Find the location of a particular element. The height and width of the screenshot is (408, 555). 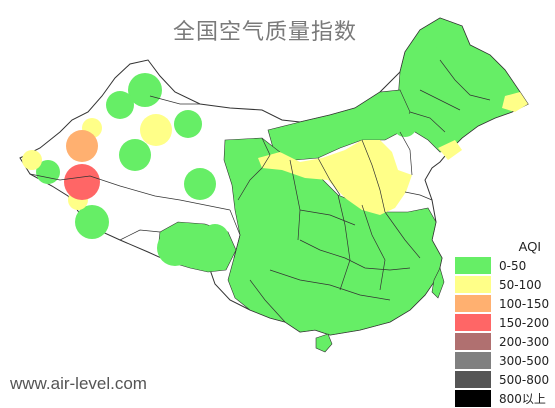

page-title: 全国空气质量指数 is located at coordinates (264, 32).